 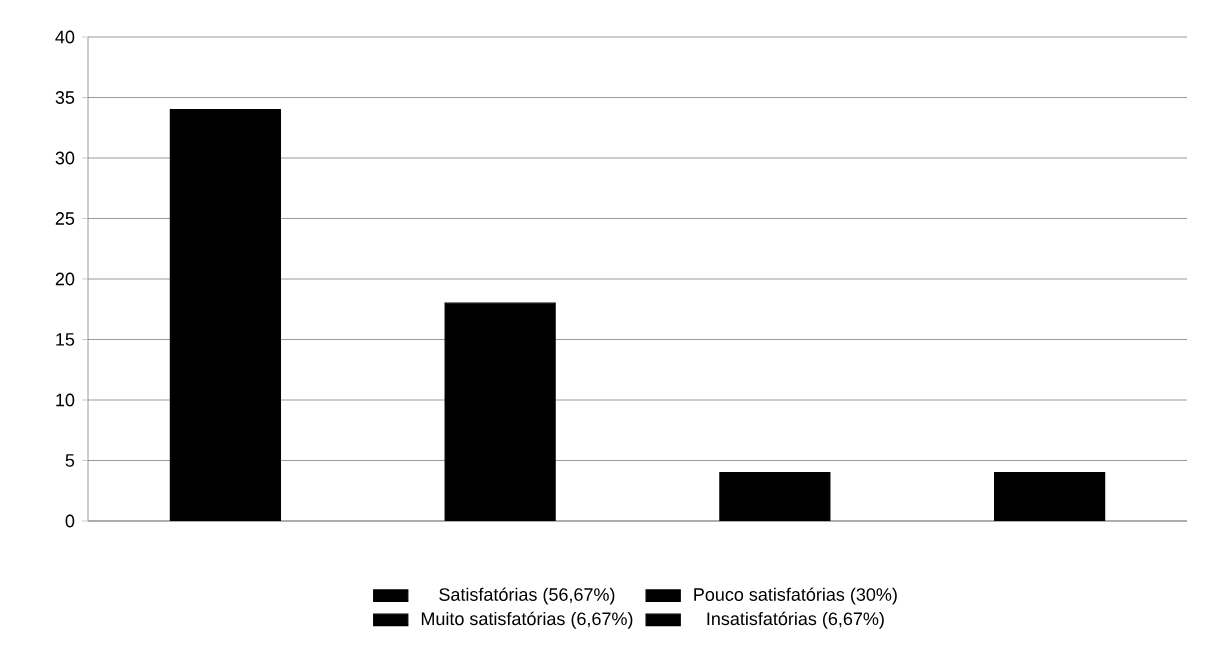 I want to click on legend-label: Satisfatórias (56,67%), so click(x=527, y=596).